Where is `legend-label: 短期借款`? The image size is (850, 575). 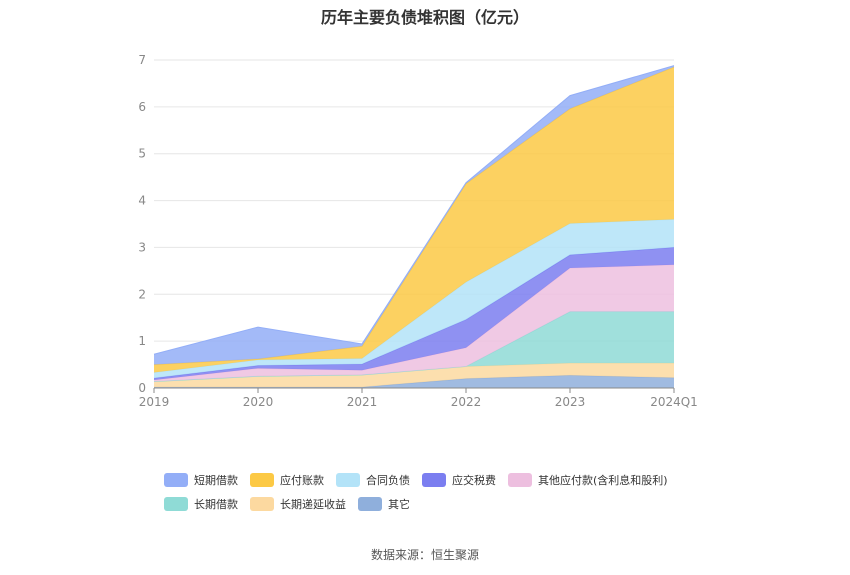
legend-label: 短期借款 is located at coordinates (216, 480).